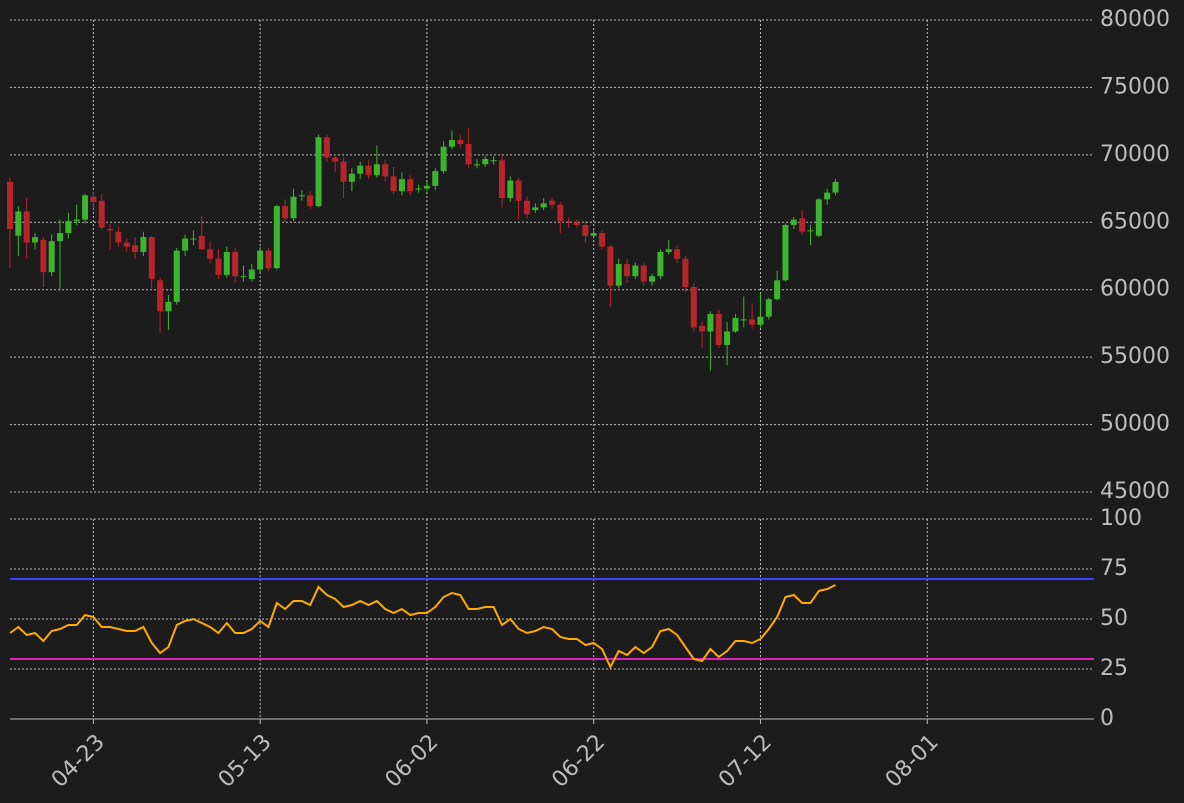 This screenshot has width=1184, height=803. Describe the element at coordinates (578, 761) in the screenshot. I see `x-tick-label: 06-22` at that location.